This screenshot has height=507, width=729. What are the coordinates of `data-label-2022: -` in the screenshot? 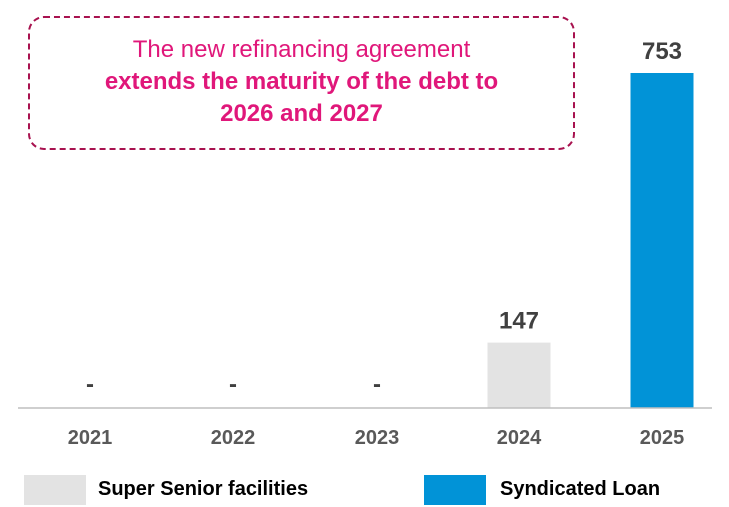 It's located at (233, 384).